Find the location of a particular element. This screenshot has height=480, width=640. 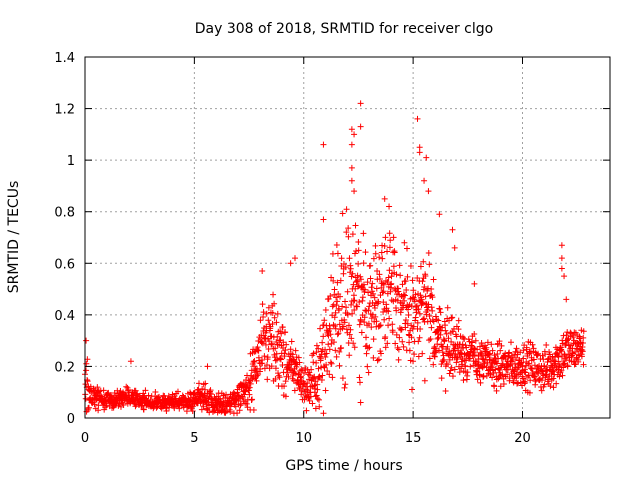

x-tick-label: 20 is located at coordinates (522, 438).